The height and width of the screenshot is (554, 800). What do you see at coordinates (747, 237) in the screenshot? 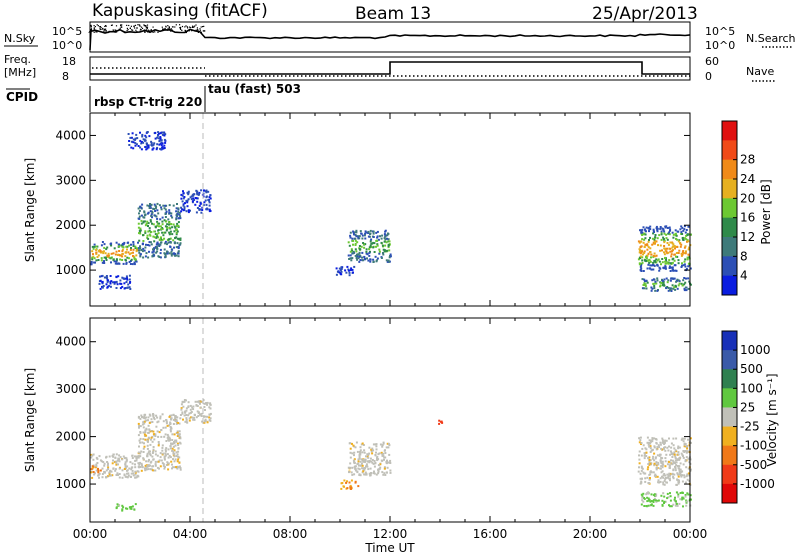
I see `colorbar-tick-label: 12` at bounding box center [747, 237].